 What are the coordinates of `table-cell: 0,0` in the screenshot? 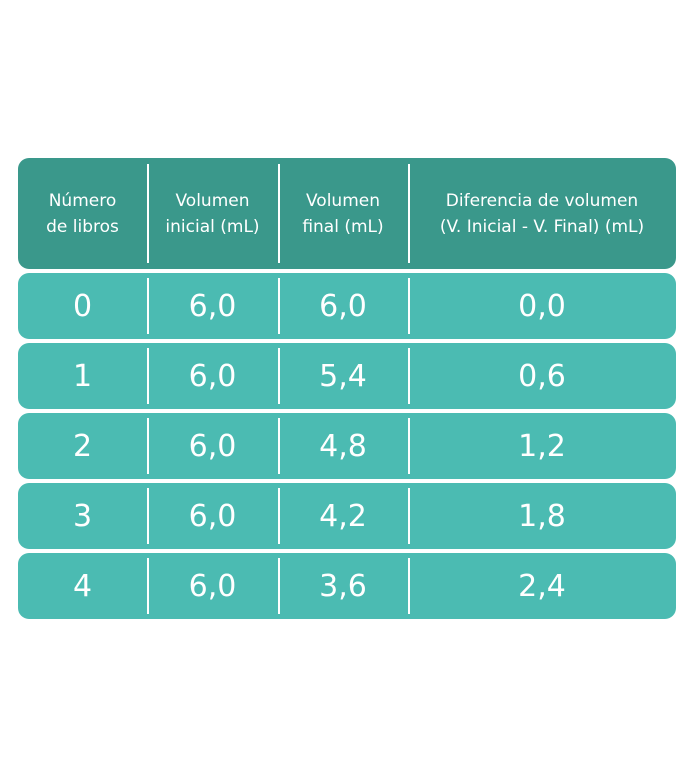 It's located at (542, 306).